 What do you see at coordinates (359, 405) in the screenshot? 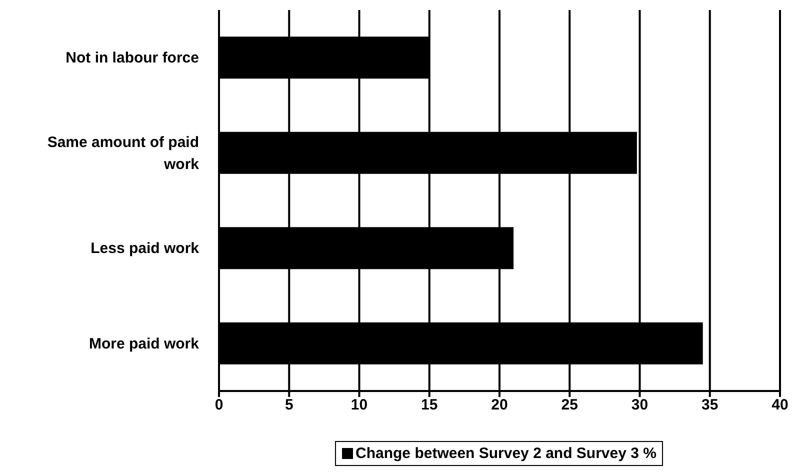
I see `x-tick-label: 10` at bounding box center [359, 405].